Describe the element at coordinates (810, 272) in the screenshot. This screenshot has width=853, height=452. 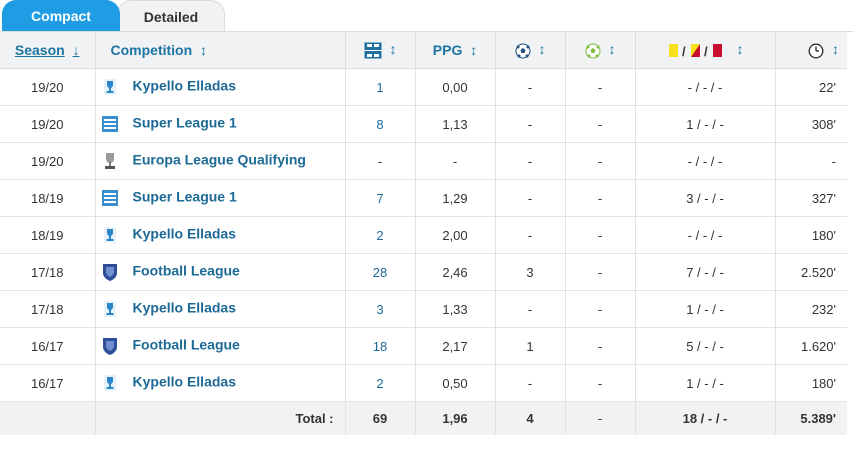
I see `minutes-cell: 2.520'` at that location.